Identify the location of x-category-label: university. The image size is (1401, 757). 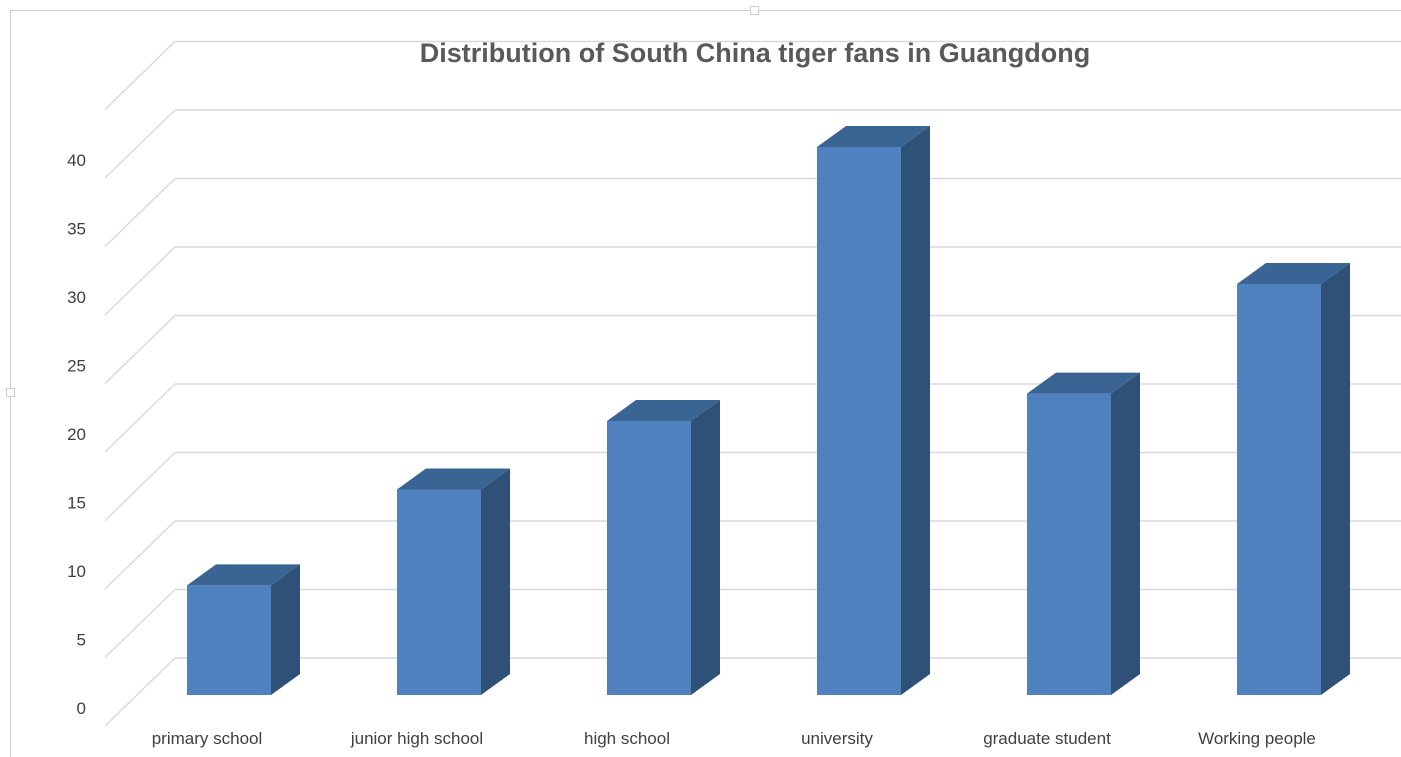
(837, 738).